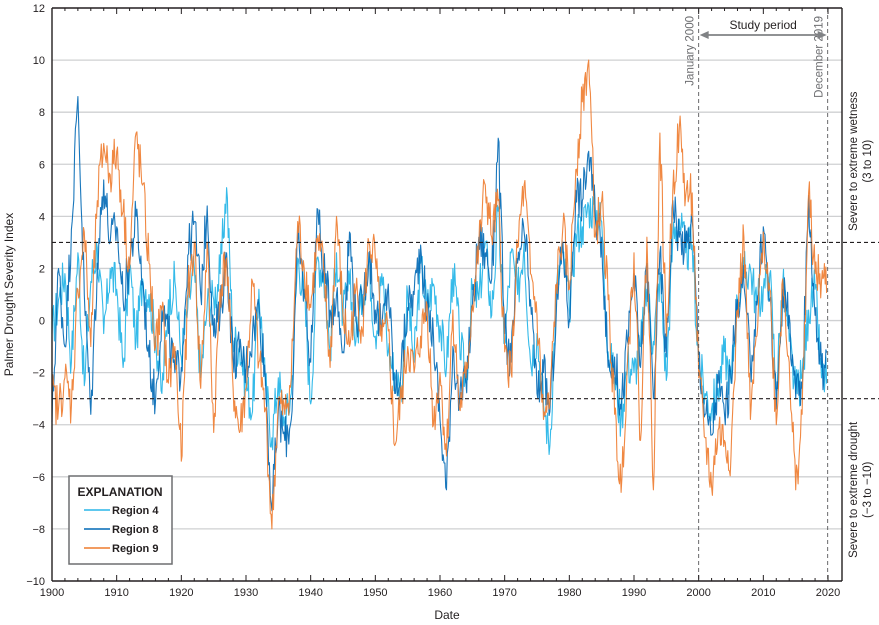 This screenshot has width=879, height=625. I want to click on y-tick-label: 10, so click(39, 61).